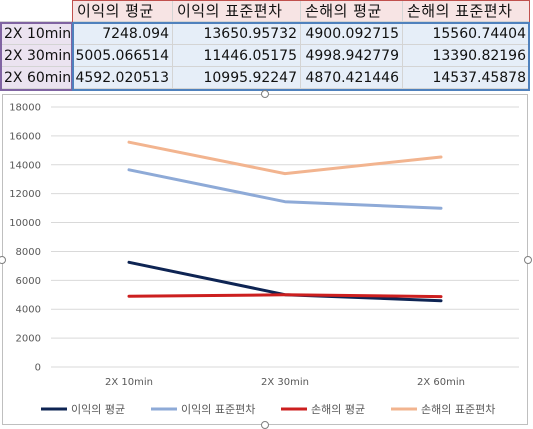  I want to click on row-label-cell: 2X 60min, so click(36, 78).